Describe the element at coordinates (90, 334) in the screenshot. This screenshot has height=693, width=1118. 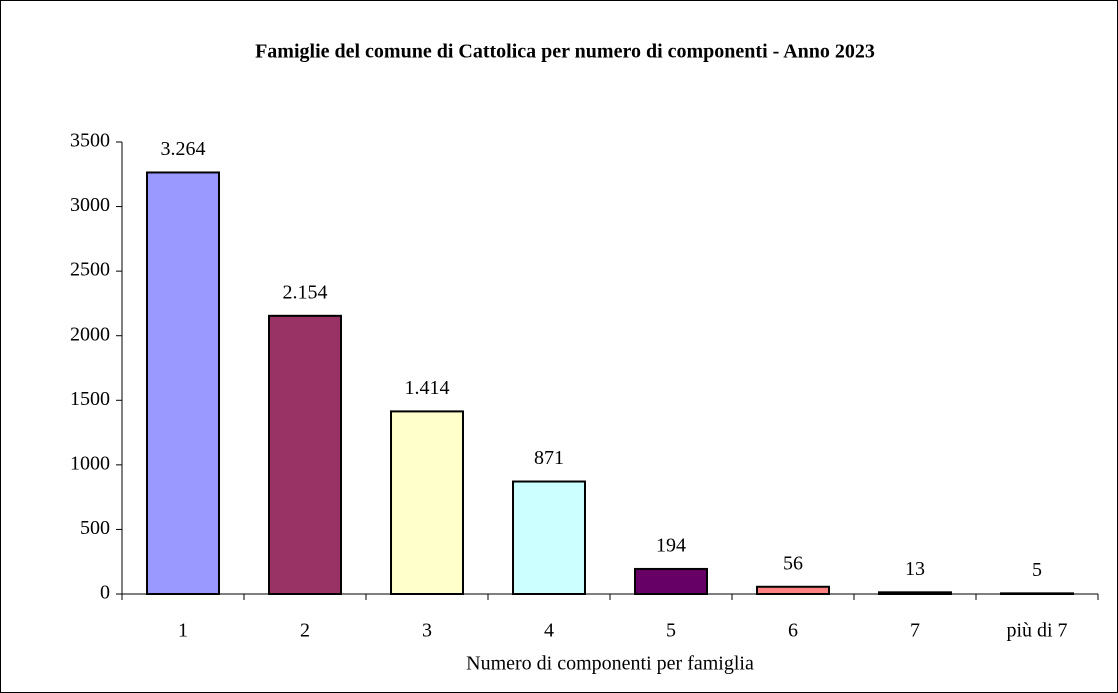
I see `y-tick-label: 2000` at that location.